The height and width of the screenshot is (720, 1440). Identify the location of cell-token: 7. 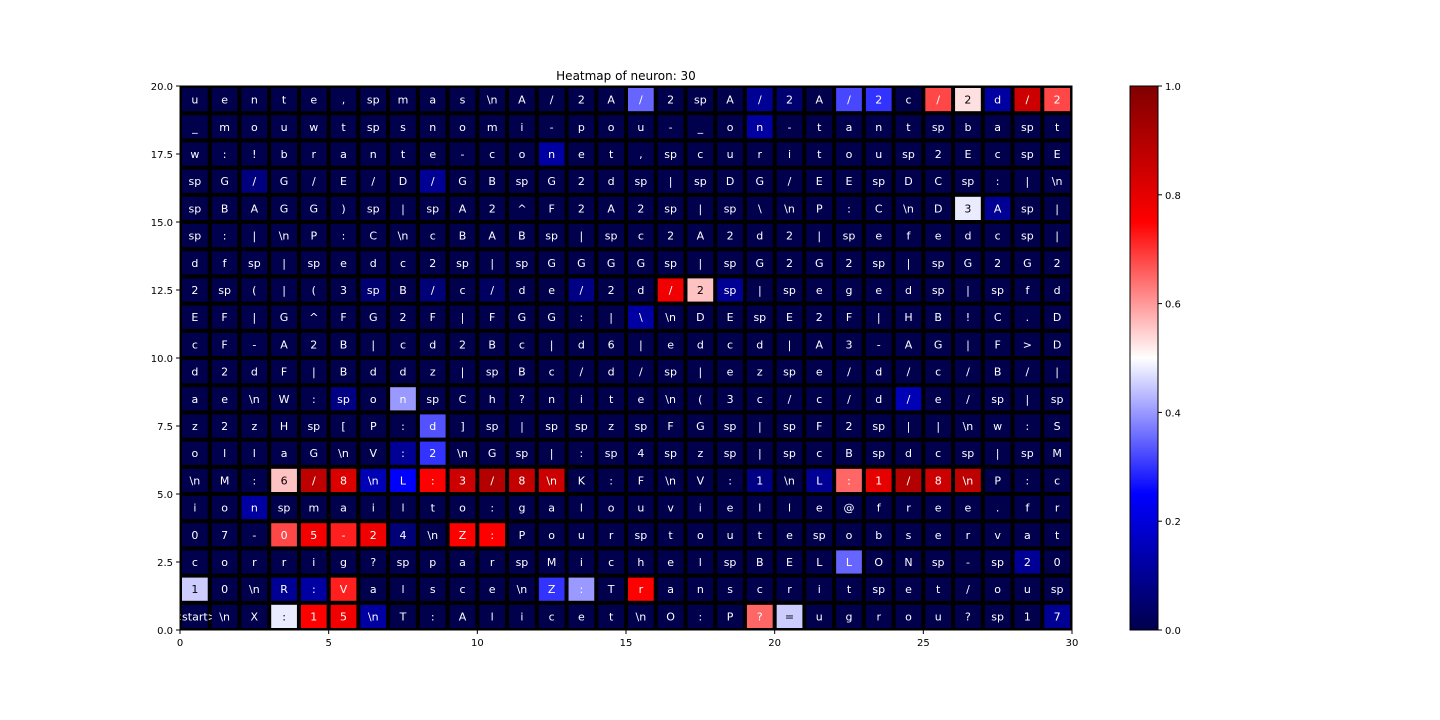
(1057, 616).